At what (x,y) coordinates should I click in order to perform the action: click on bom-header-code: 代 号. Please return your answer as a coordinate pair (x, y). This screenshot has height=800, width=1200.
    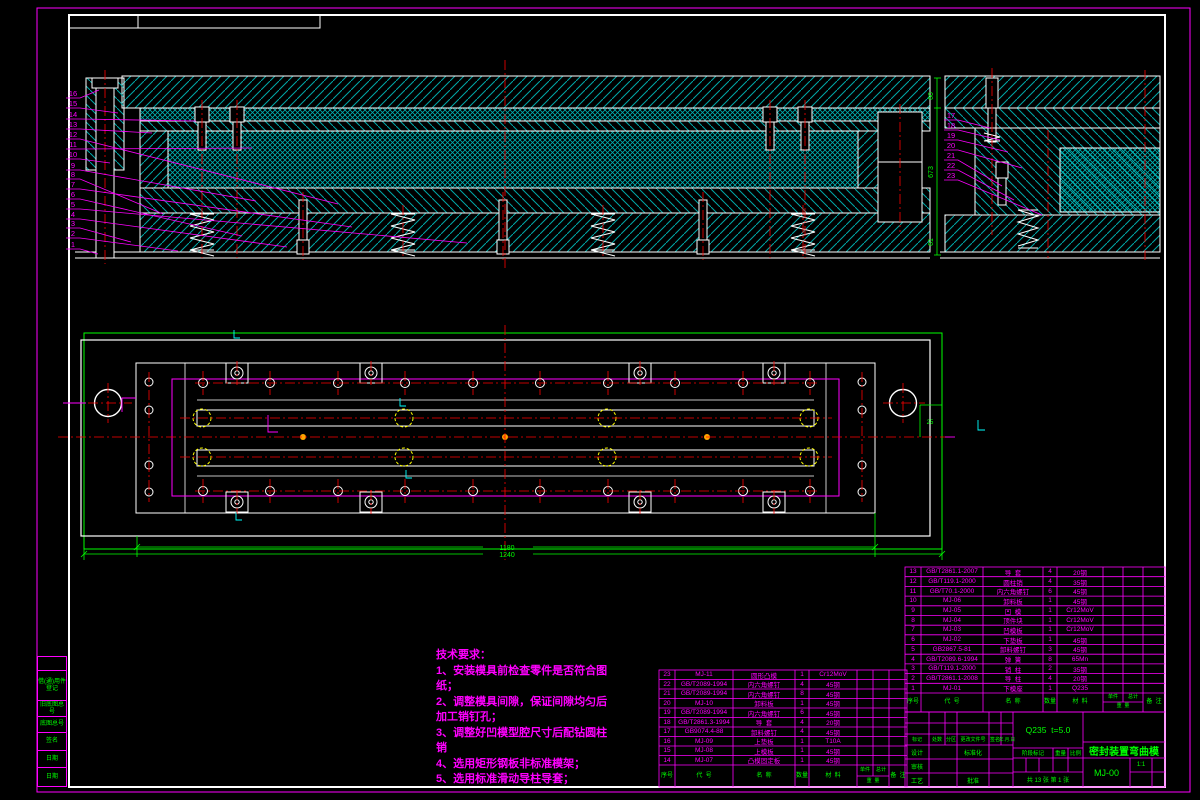
    Looking at the image, I should click on (952, 702).